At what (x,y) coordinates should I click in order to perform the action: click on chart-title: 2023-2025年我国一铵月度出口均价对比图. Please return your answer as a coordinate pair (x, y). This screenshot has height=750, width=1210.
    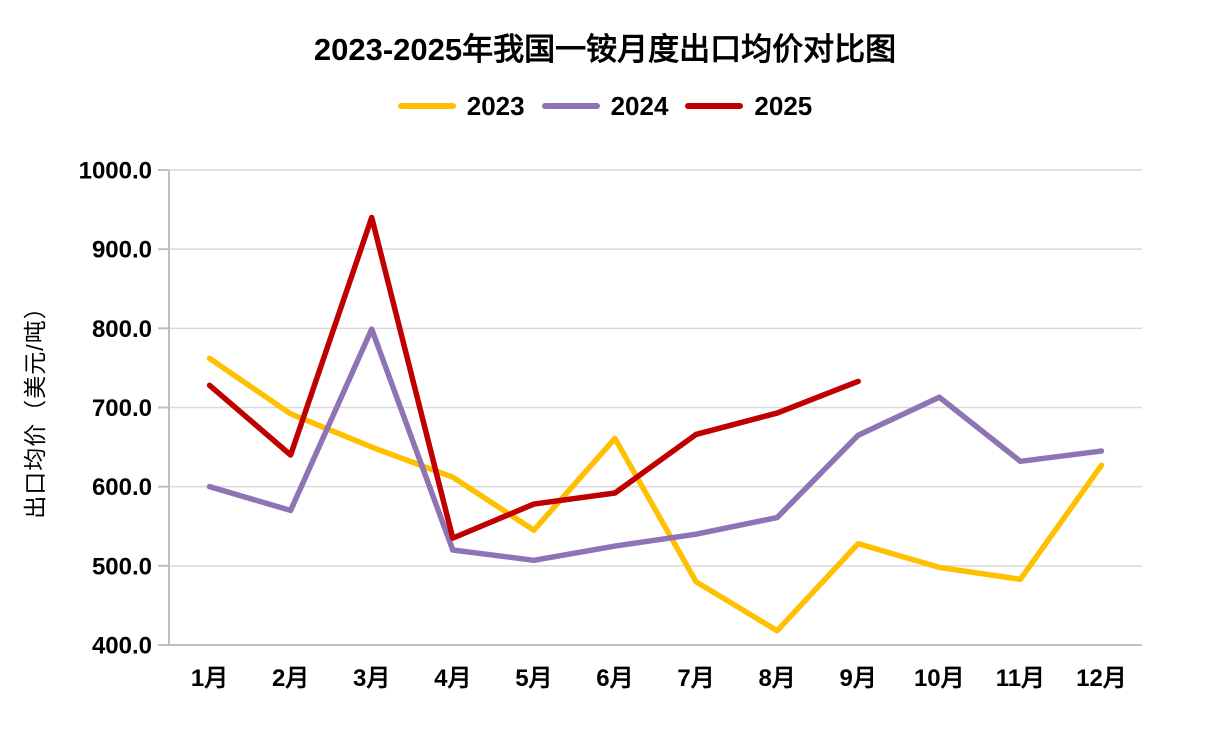
    Looking at the image, I should click on (605, 49).